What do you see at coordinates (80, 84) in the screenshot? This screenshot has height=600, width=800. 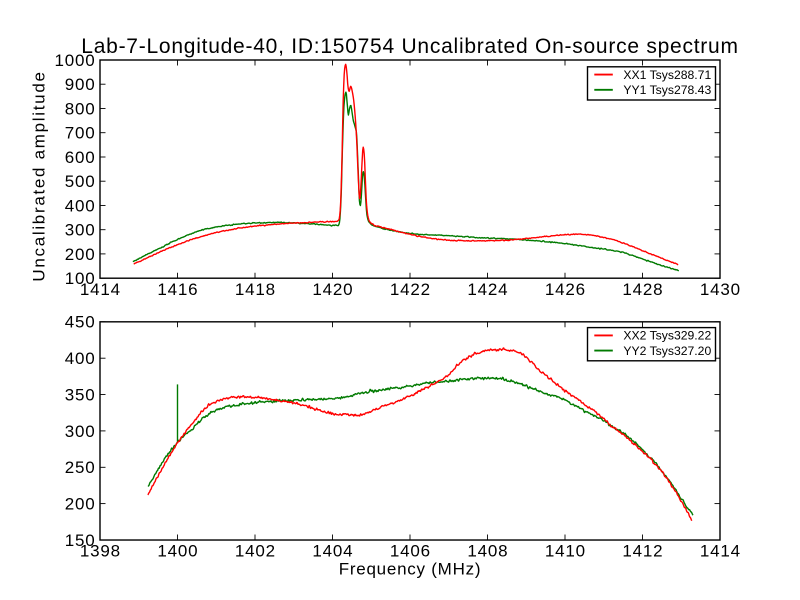 I see `svg-text: 900` at bounding box center [80, 84].